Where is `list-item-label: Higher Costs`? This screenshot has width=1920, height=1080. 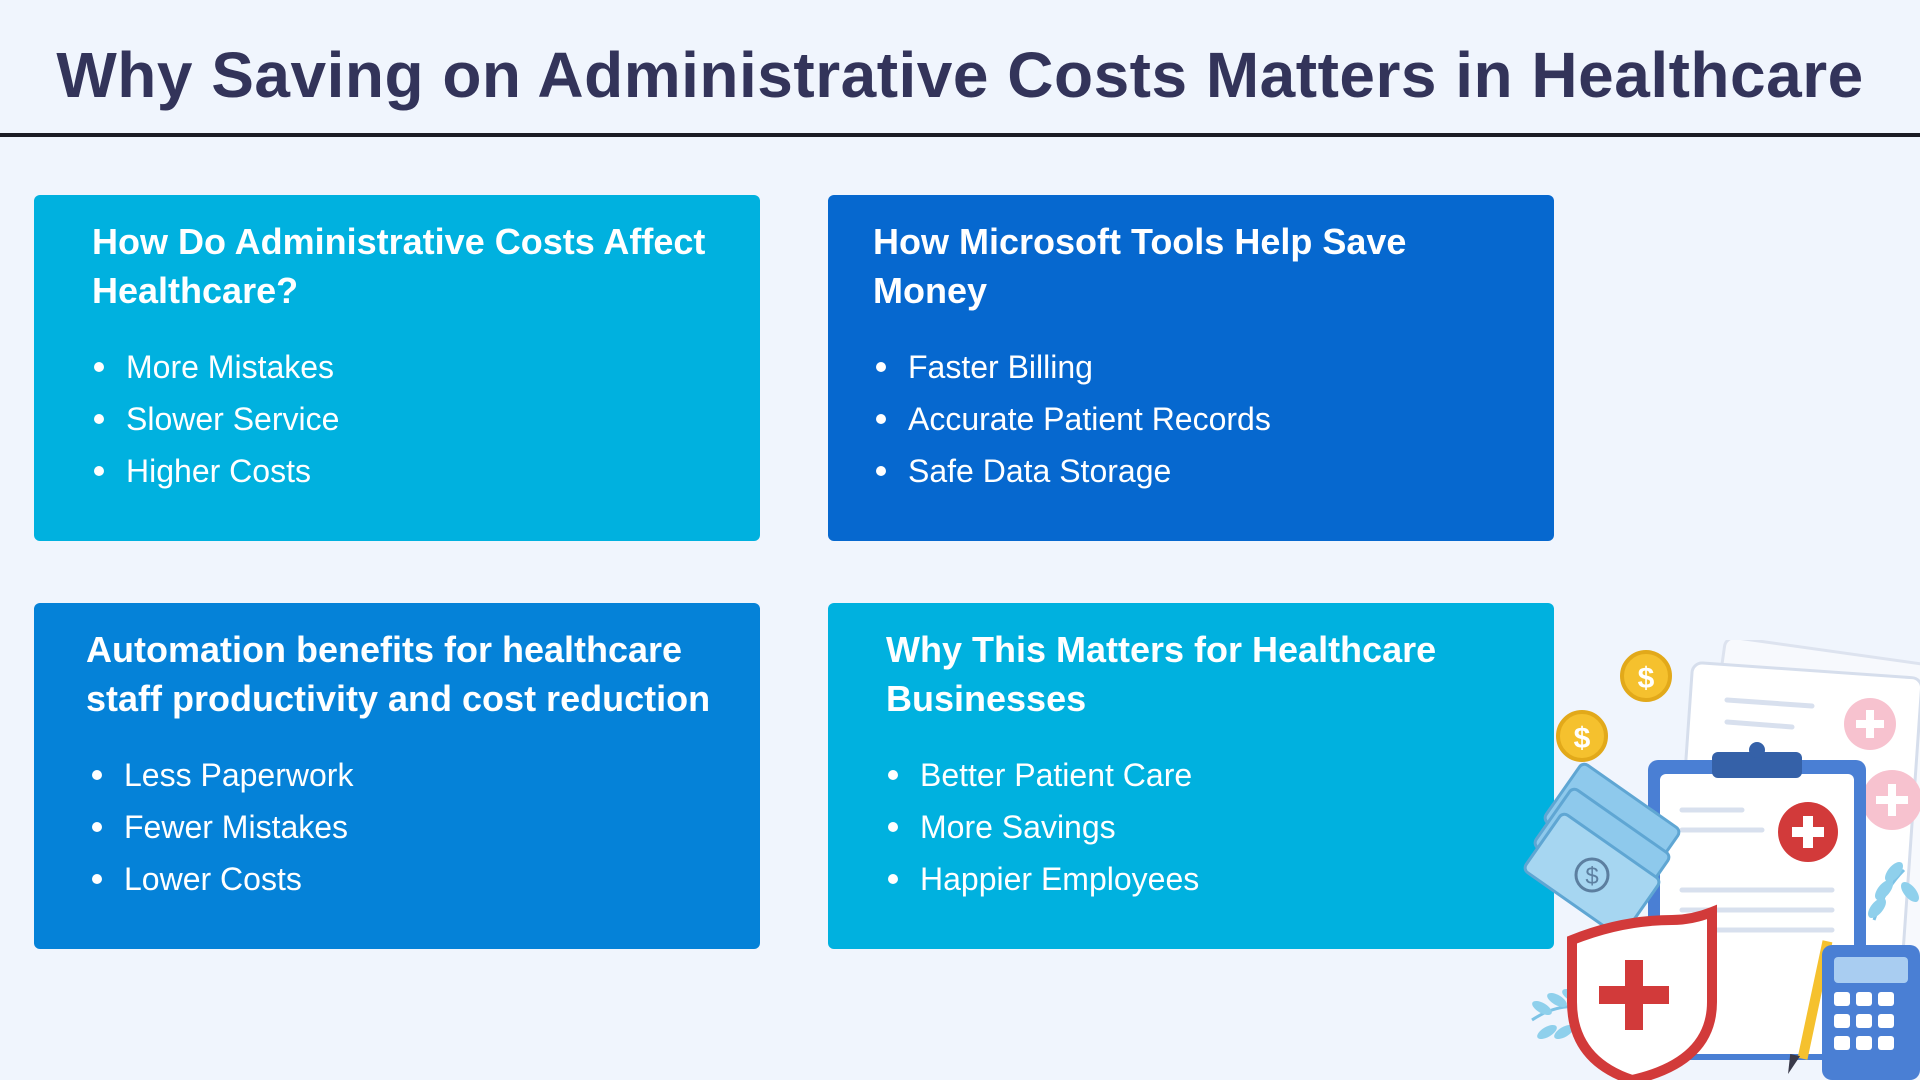 list-item-label: Higher Costs is located at coordinates (218, 470).